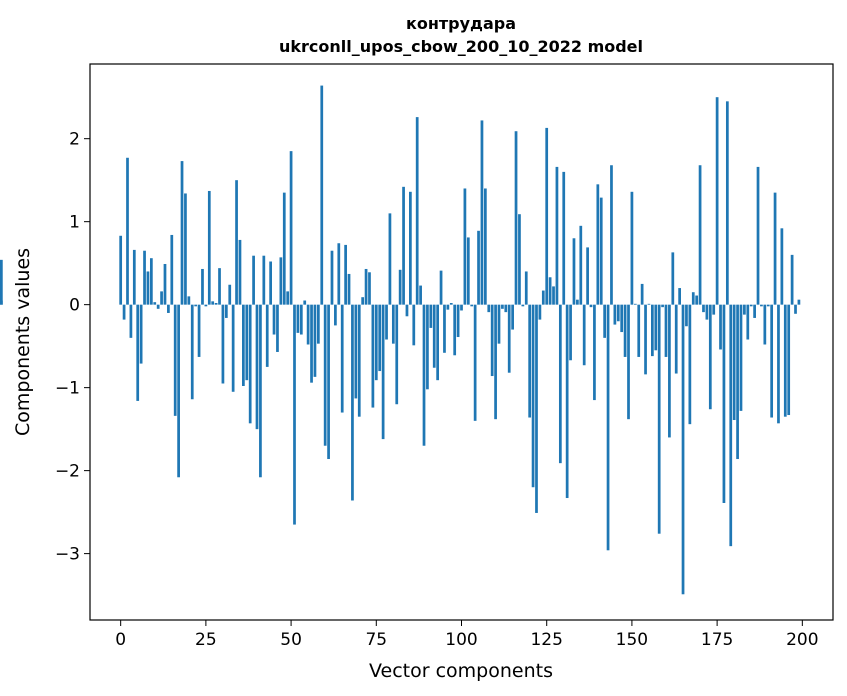  I want to click on x-tick-label: 50, so click(291, 640).